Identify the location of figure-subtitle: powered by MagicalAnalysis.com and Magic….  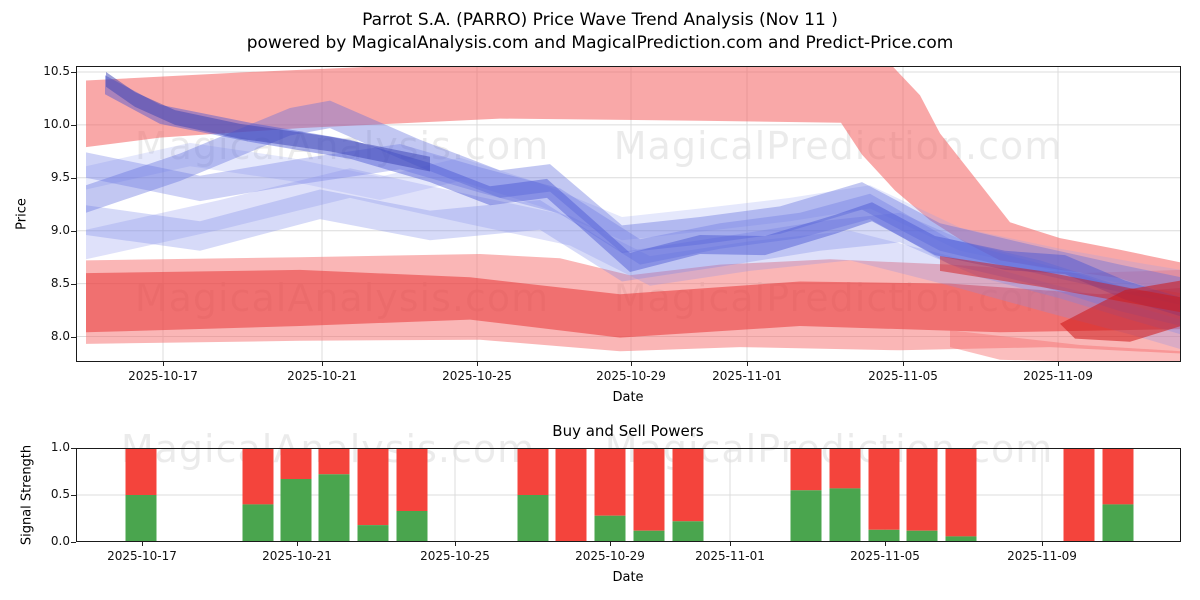
(600, 43).